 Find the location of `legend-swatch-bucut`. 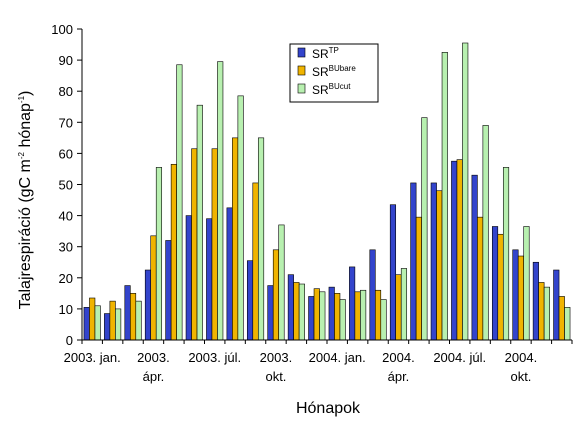

legend-swatch-bucut is located at coordinates (301, 88).